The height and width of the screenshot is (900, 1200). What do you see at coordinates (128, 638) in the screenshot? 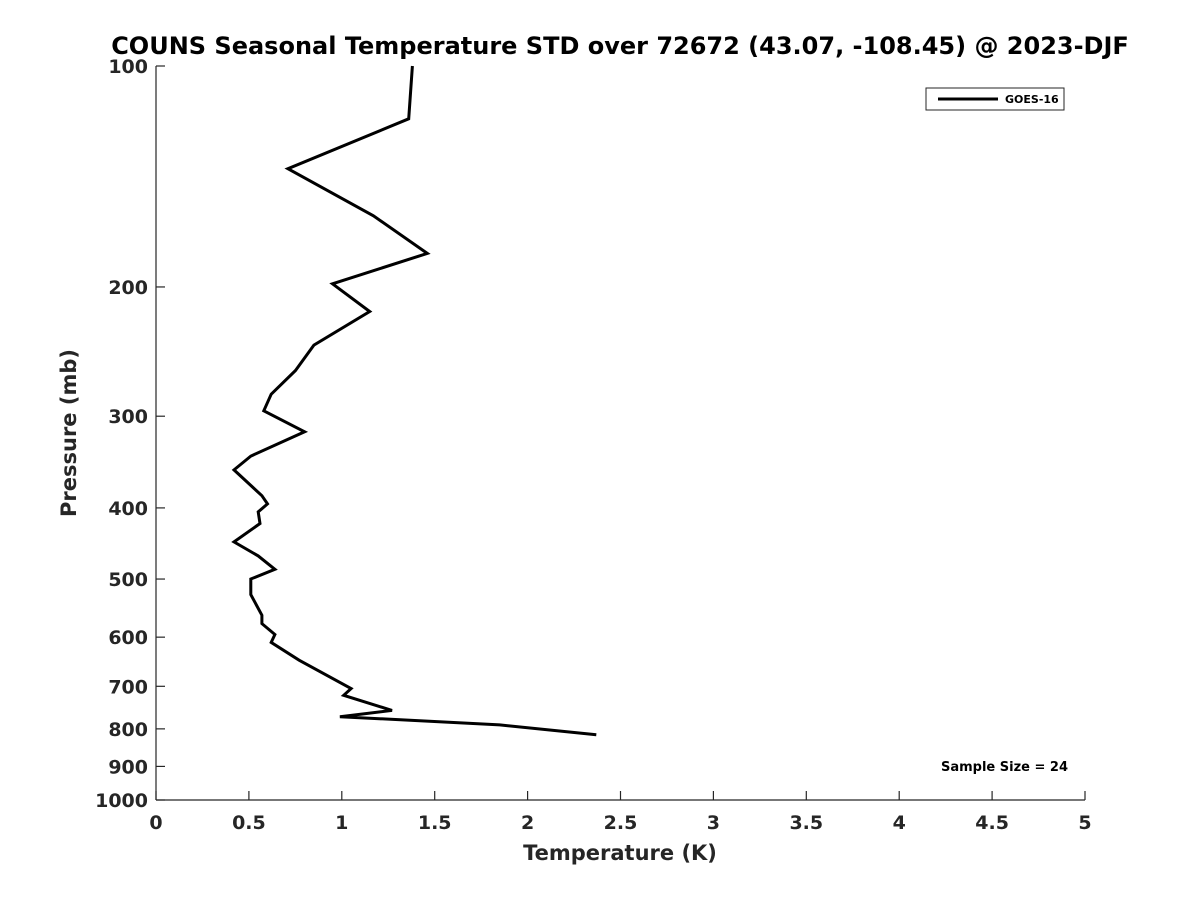
I see `y-tick-label: 600` at bounding box center [128, 638].